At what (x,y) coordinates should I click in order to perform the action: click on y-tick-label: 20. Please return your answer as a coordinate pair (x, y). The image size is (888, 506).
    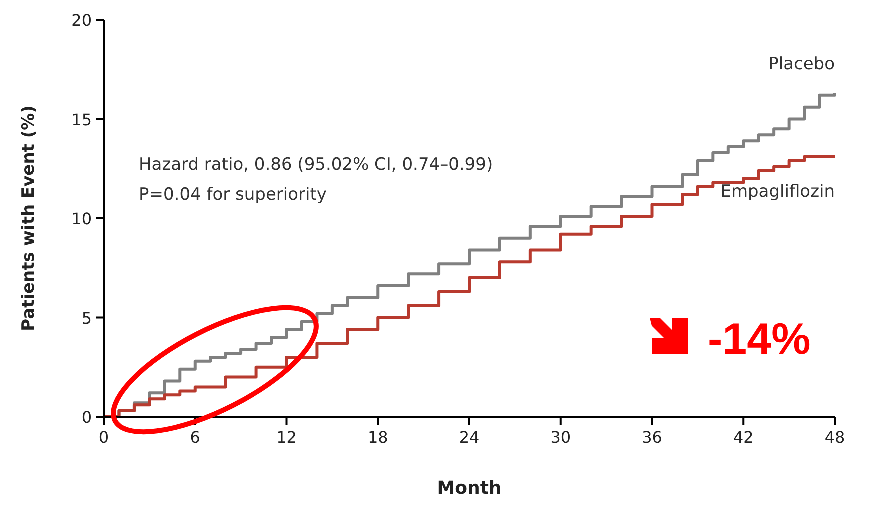
    Looking at the image, I should click on (82, 20).